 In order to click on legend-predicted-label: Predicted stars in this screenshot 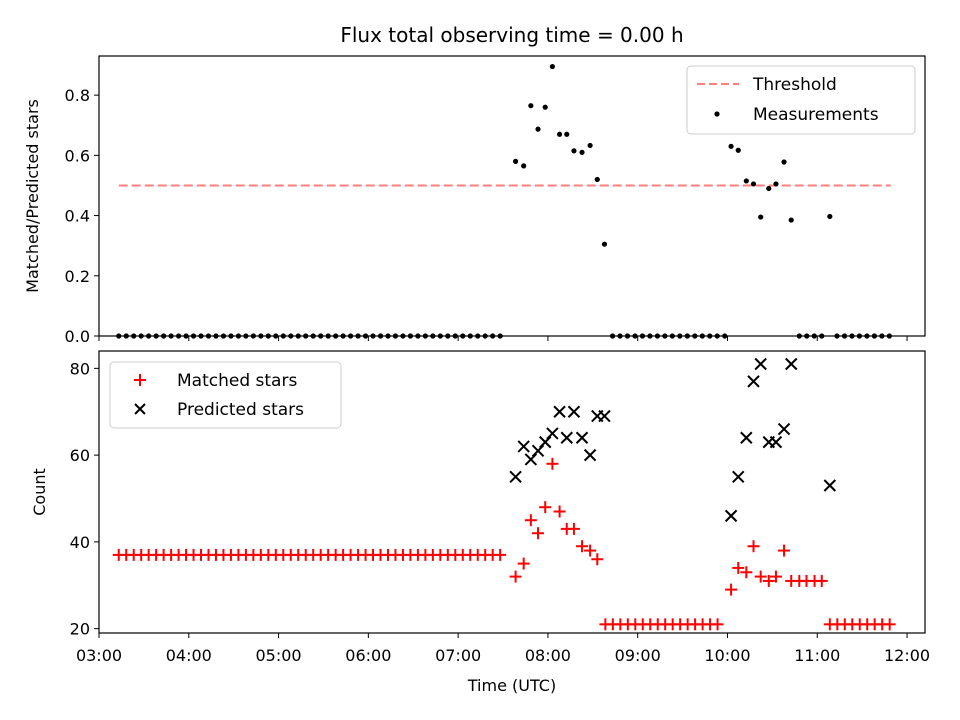, I will do `click(240, 410)`.